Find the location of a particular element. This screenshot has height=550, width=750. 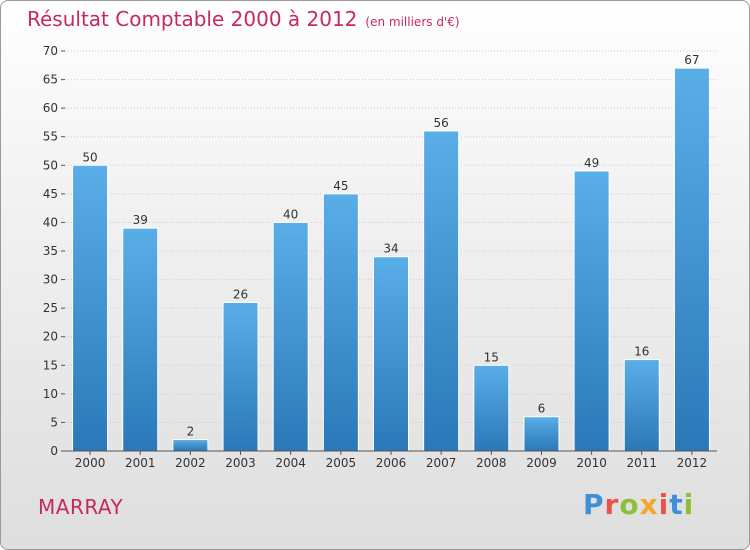

data-label-2008: 15 is located at coordinates (491, 357).